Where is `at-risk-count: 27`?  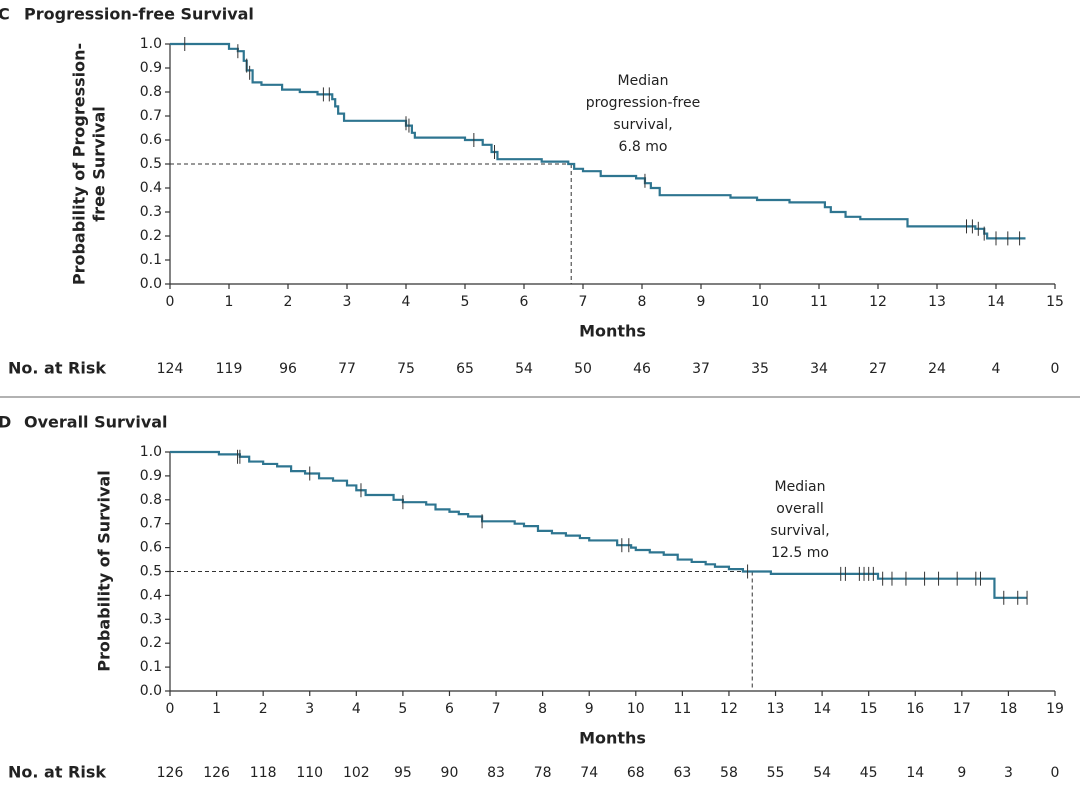
at-risk-count: 27 is located at coordinates (878, 369).